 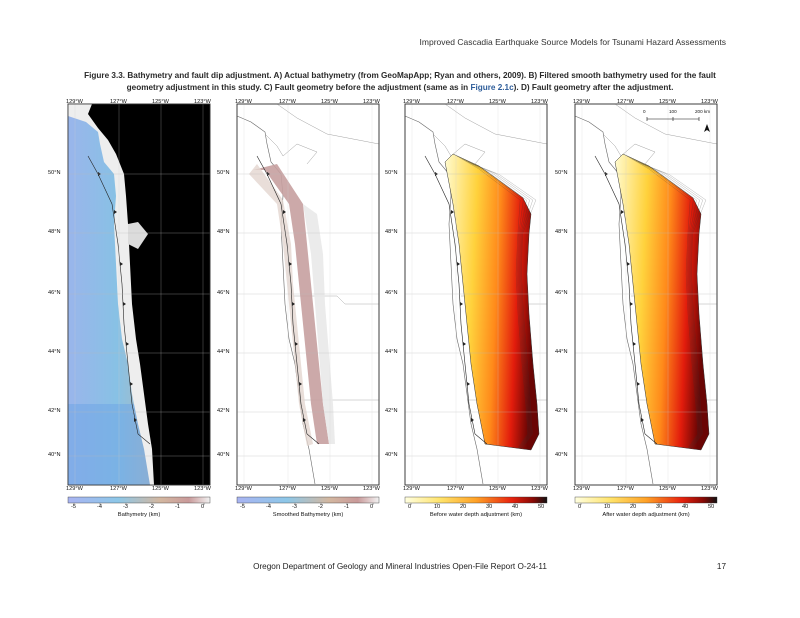 I want to click on colorbar-title: Before water depth adjustment (km), so click(x=476, y=515).